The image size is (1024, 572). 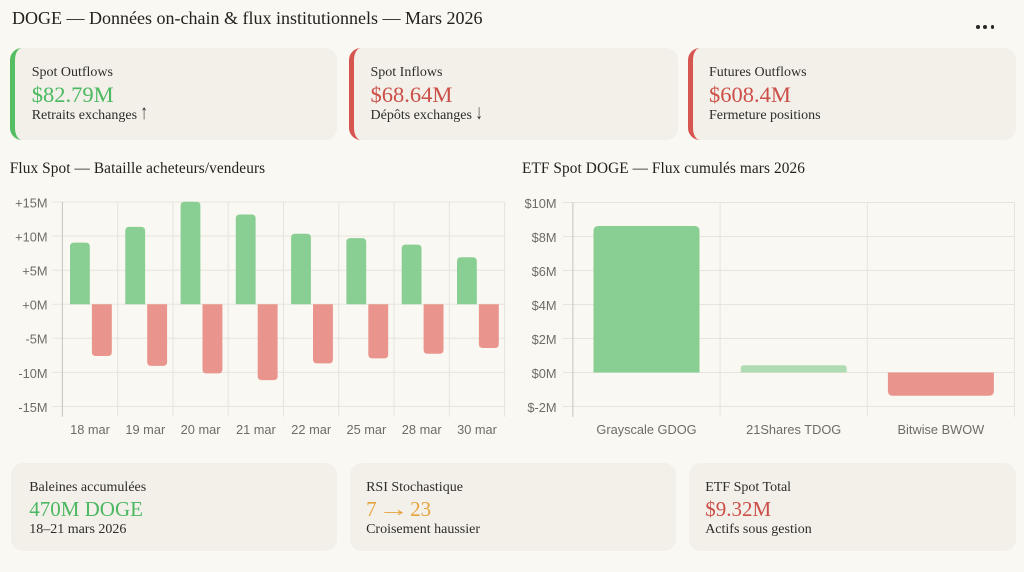 What do you see at coordinates (90, 429) in the screenshot?
I see `svg-text: 18 mar` at bounding box center [90, 429].